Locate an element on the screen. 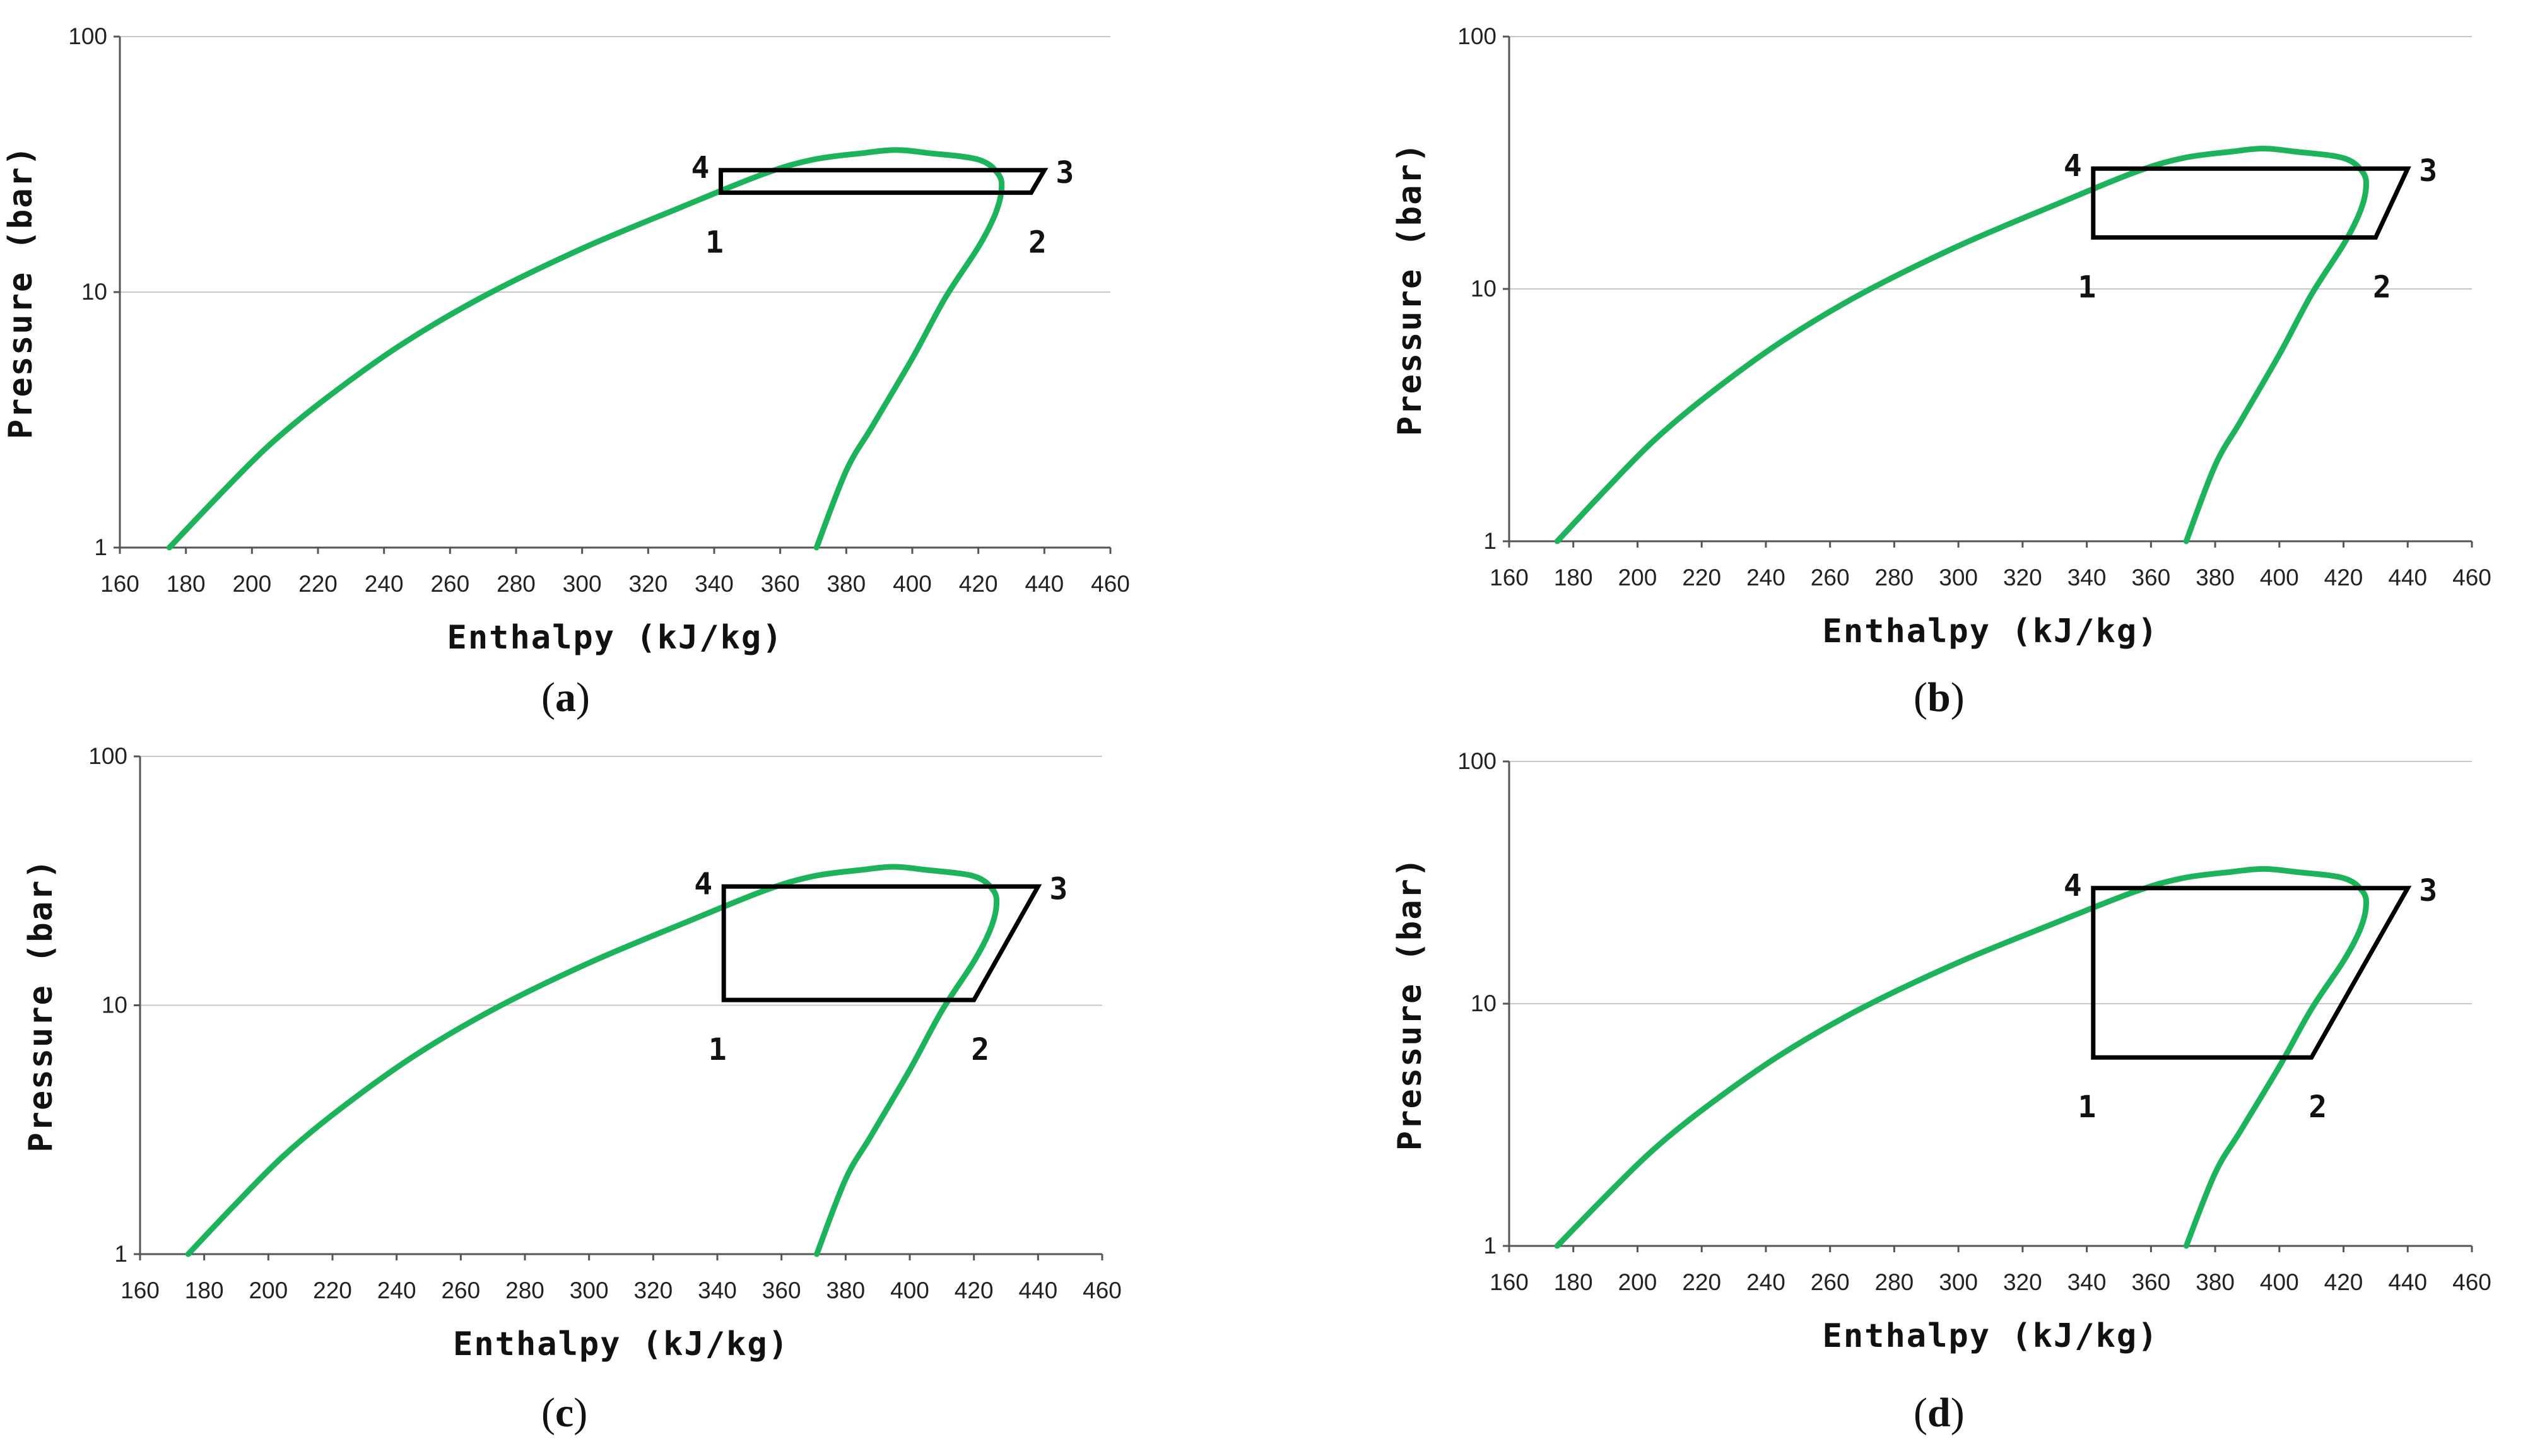  caption-d: (d) is located at coordinates (1939, 1413).